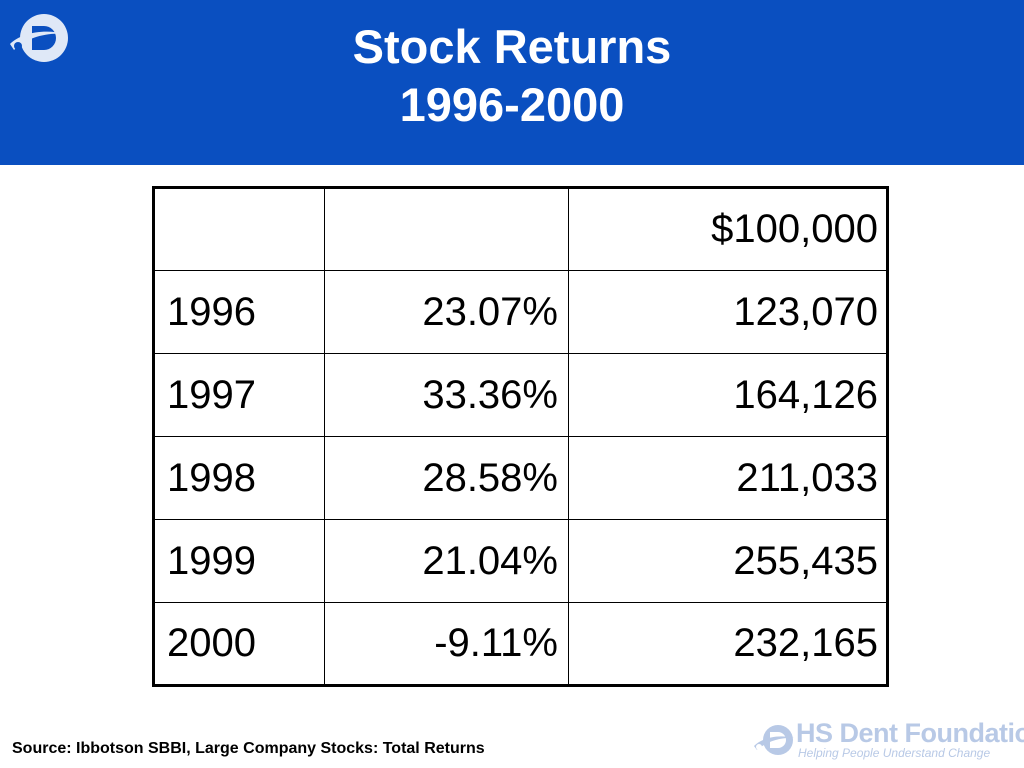  What do you see at coordinates (446, 395) in the screenshot?
I see `return-cell: 33.36%` at bounding box center [446, 395].